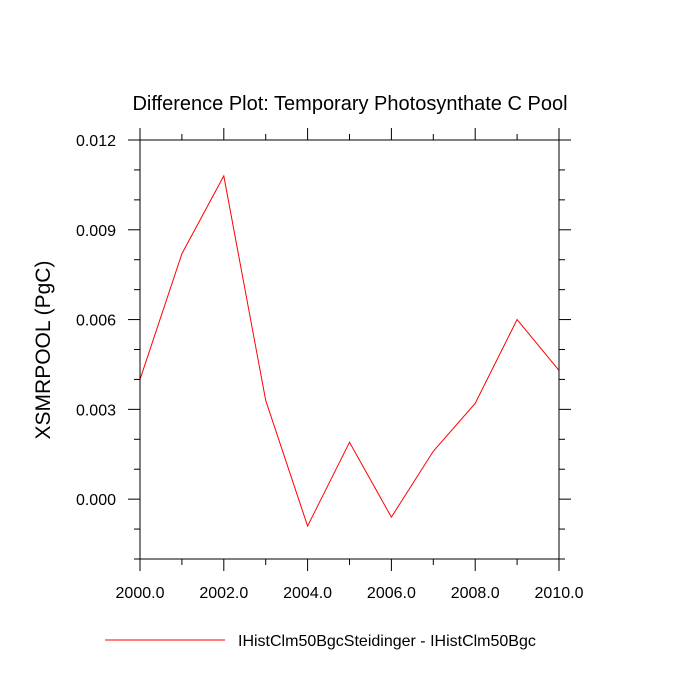  What do you see at coordinates (391, 593) in the screenshot?
I see `x-tick-label: 2006.0` at bounding box center [391, 593].